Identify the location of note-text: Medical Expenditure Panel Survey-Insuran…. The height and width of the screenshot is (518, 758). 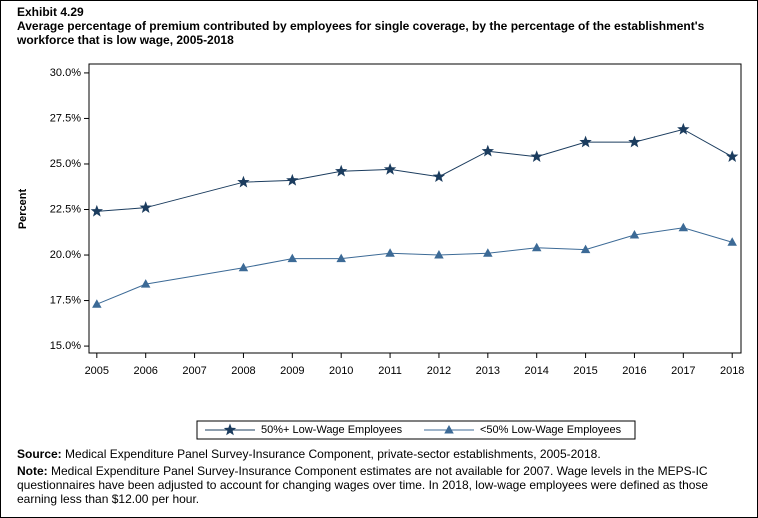
(363, 485).